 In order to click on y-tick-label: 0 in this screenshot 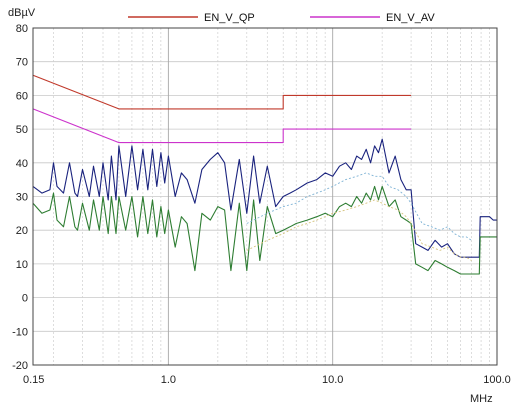, I will do `click(25, 299)`.